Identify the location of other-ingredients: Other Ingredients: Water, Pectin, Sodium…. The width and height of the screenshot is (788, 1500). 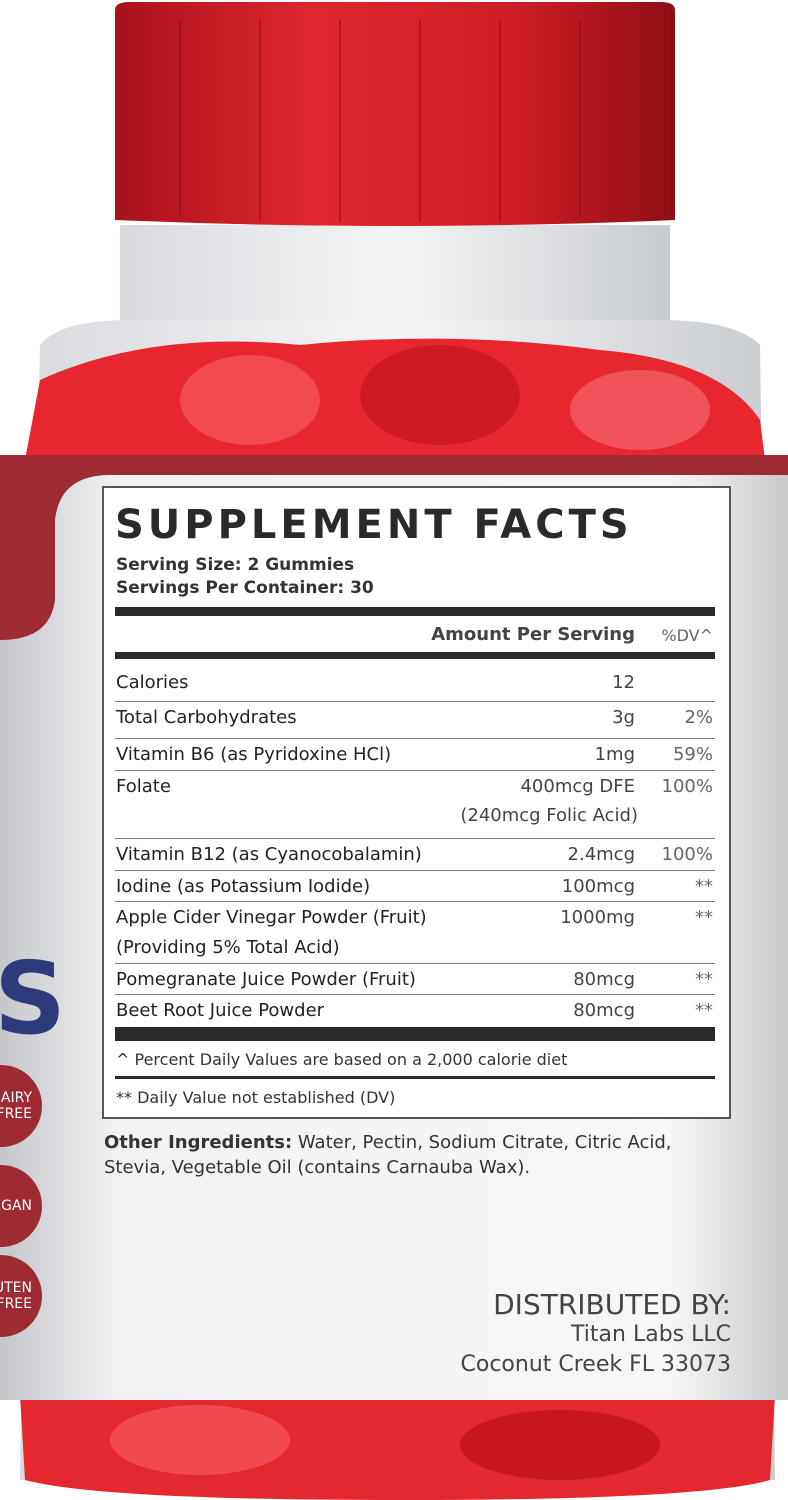
(416, 1155).